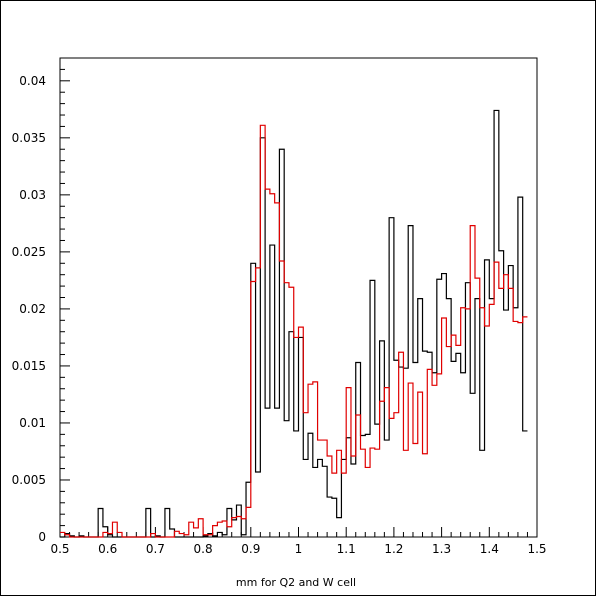 Image resolution: width=596 pixels, height=596 pixels. I want to click on x-tick-label: 0.7, so click(155, 549).